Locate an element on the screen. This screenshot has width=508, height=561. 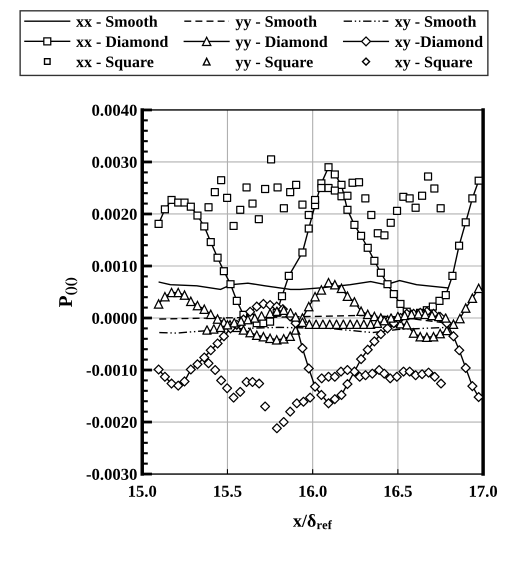
x-tick-label: 16.0 is located at coordinates (313, 491).